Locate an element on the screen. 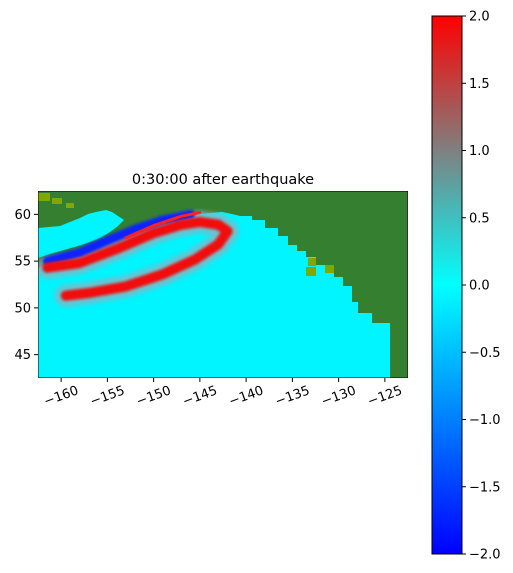 The image size is (513, 573). gulf-inlet is located at coordinates (81, 234).